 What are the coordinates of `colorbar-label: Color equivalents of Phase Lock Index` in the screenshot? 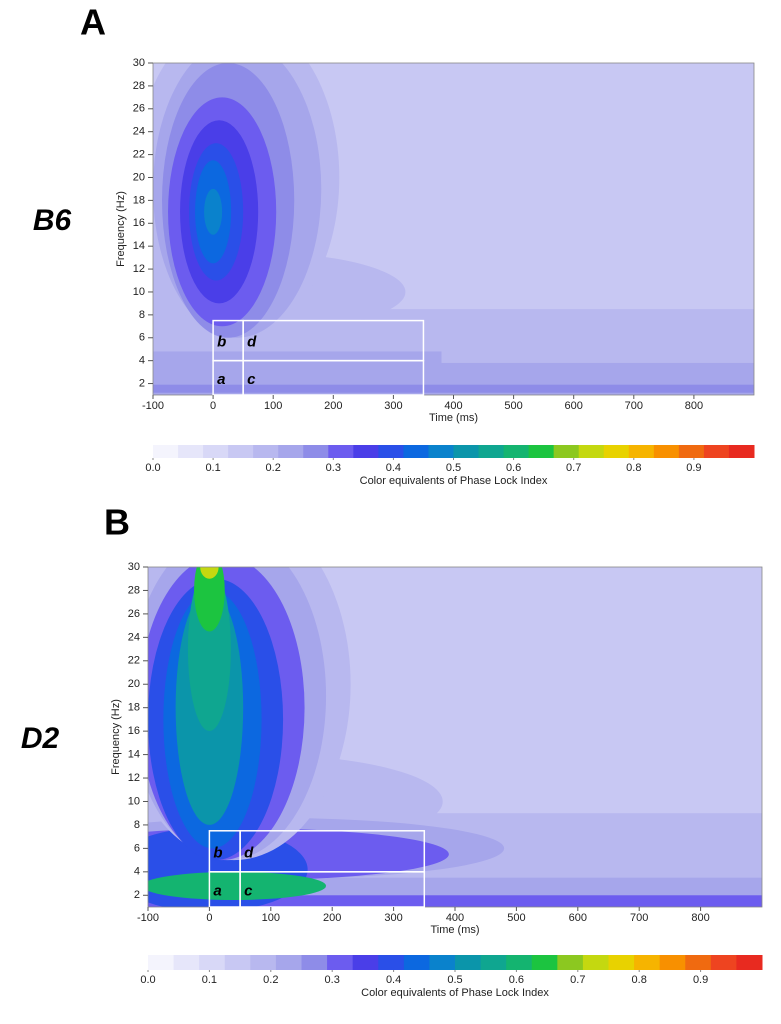 It's located at (454, 481).